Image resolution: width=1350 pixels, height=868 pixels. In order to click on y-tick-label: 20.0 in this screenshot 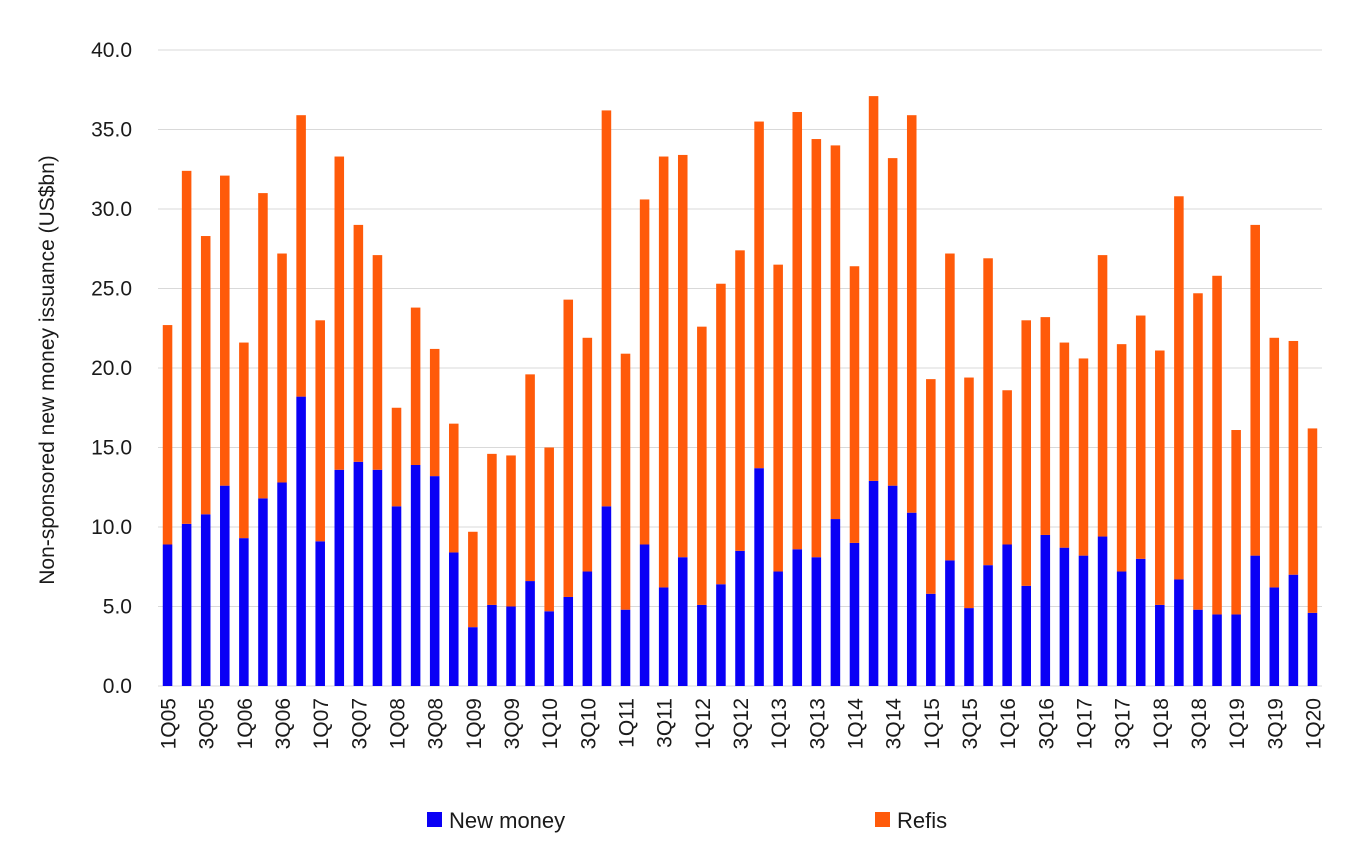, I will do `click(111, 368)`.